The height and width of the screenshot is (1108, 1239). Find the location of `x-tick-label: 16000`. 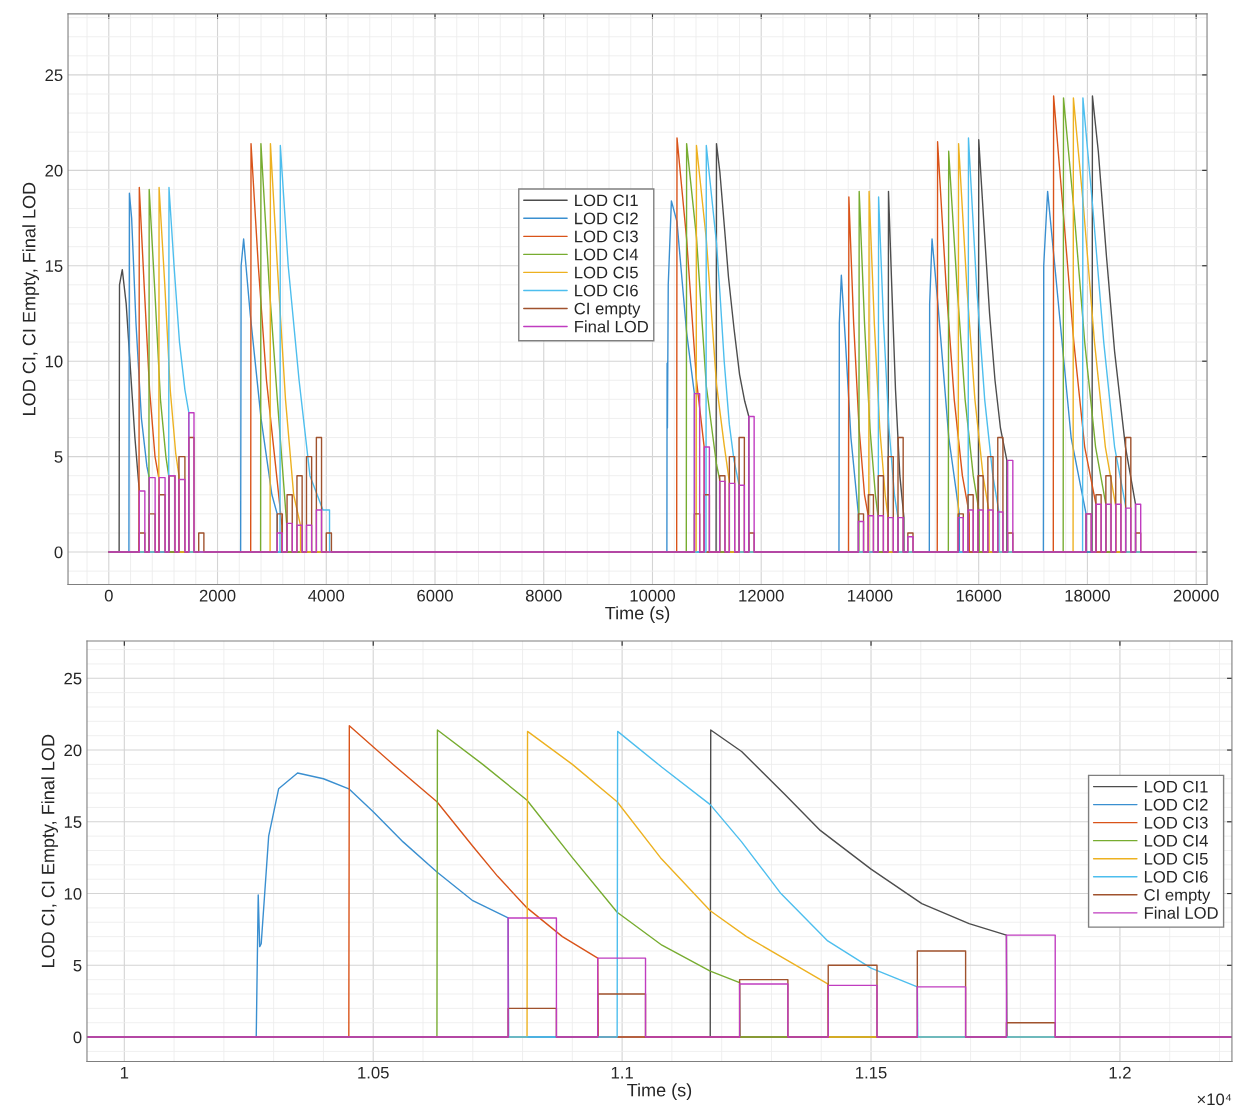

x-tick-label: 16000 is located at coordinates (979, 595).